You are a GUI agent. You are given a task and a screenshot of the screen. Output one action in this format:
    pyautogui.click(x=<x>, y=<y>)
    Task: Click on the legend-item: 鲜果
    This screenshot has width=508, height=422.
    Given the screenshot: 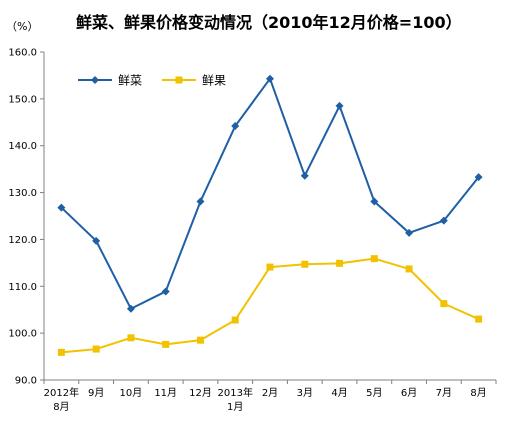 What is the action you would take?
    pyautogui.click(x=194, y=81)
    